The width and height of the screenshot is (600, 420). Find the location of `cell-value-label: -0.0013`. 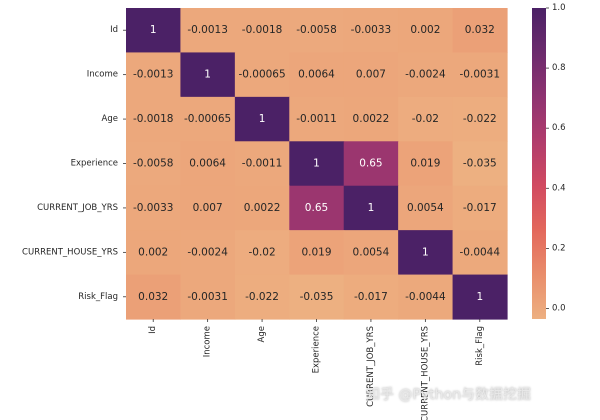

cell-value-label: -0.0013 is located at coordinates (207, 30).